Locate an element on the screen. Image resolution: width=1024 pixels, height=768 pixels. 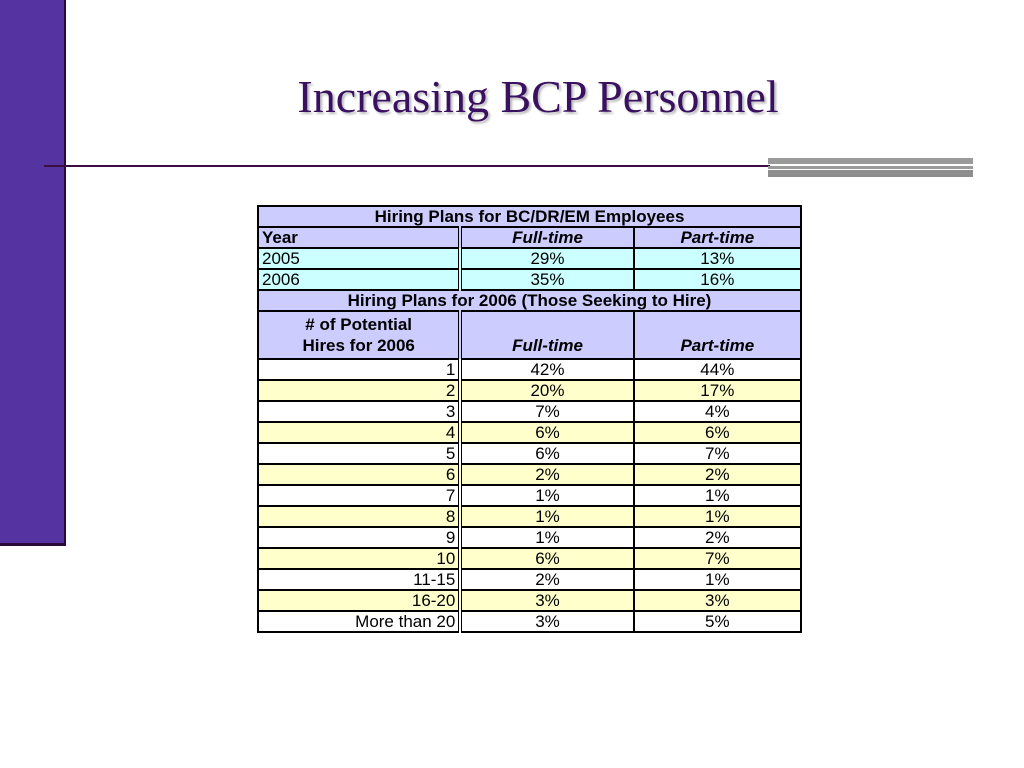
table-row: 2005 29% 13% is located at coordinates (529, 258).